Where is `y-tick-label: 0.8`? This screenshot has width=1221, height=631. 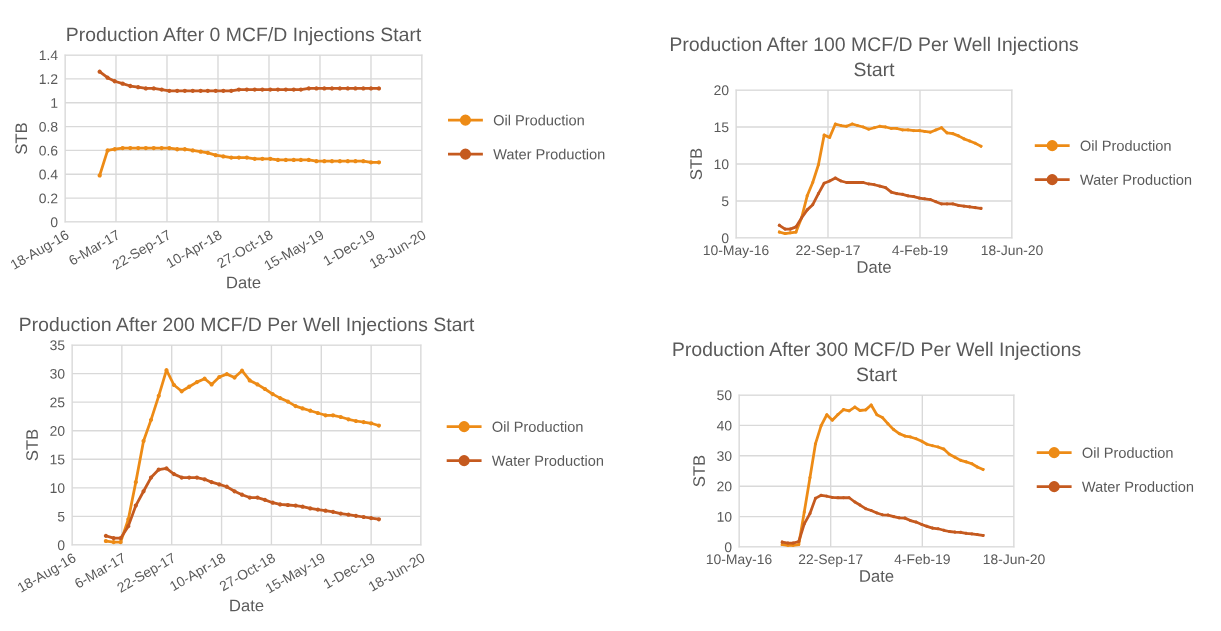
y-tick-label: 0.8 is located at coordinates (48, 126).